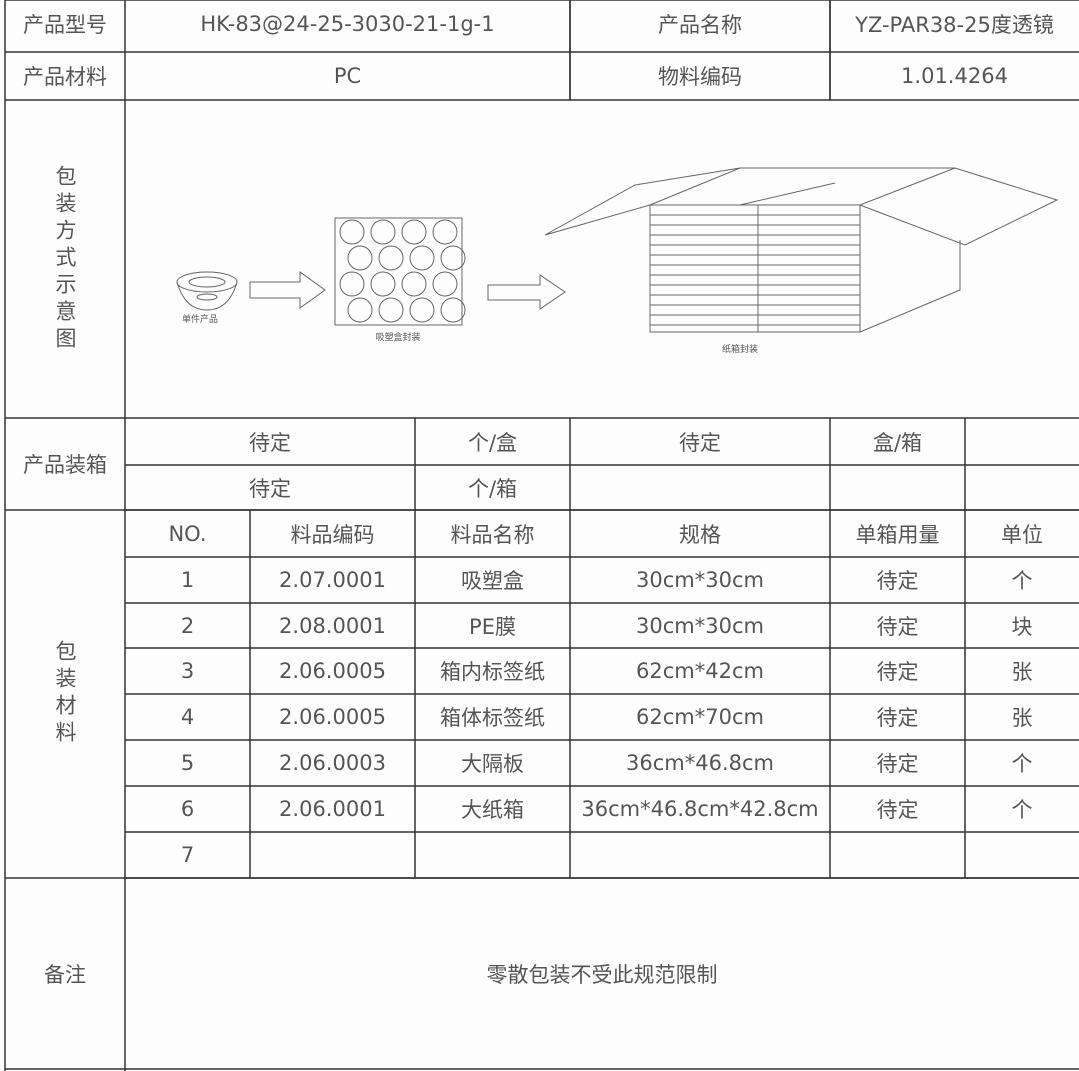  I want to click on cell: 62cm*42cm, so click(700, 671).